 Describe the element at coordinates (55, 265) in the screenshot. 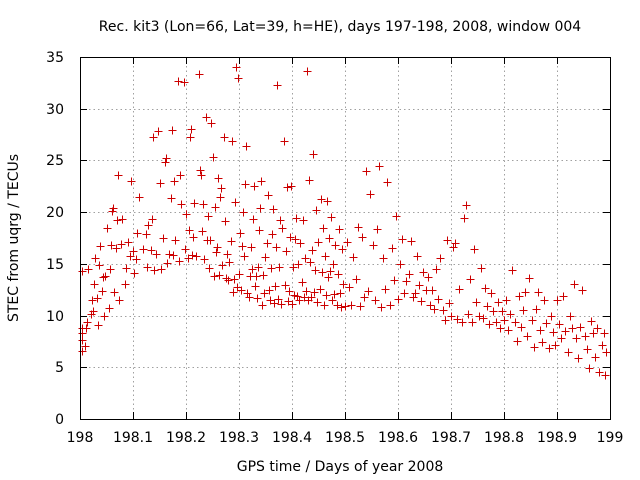

I see `y-tick-label: 15` at that location.